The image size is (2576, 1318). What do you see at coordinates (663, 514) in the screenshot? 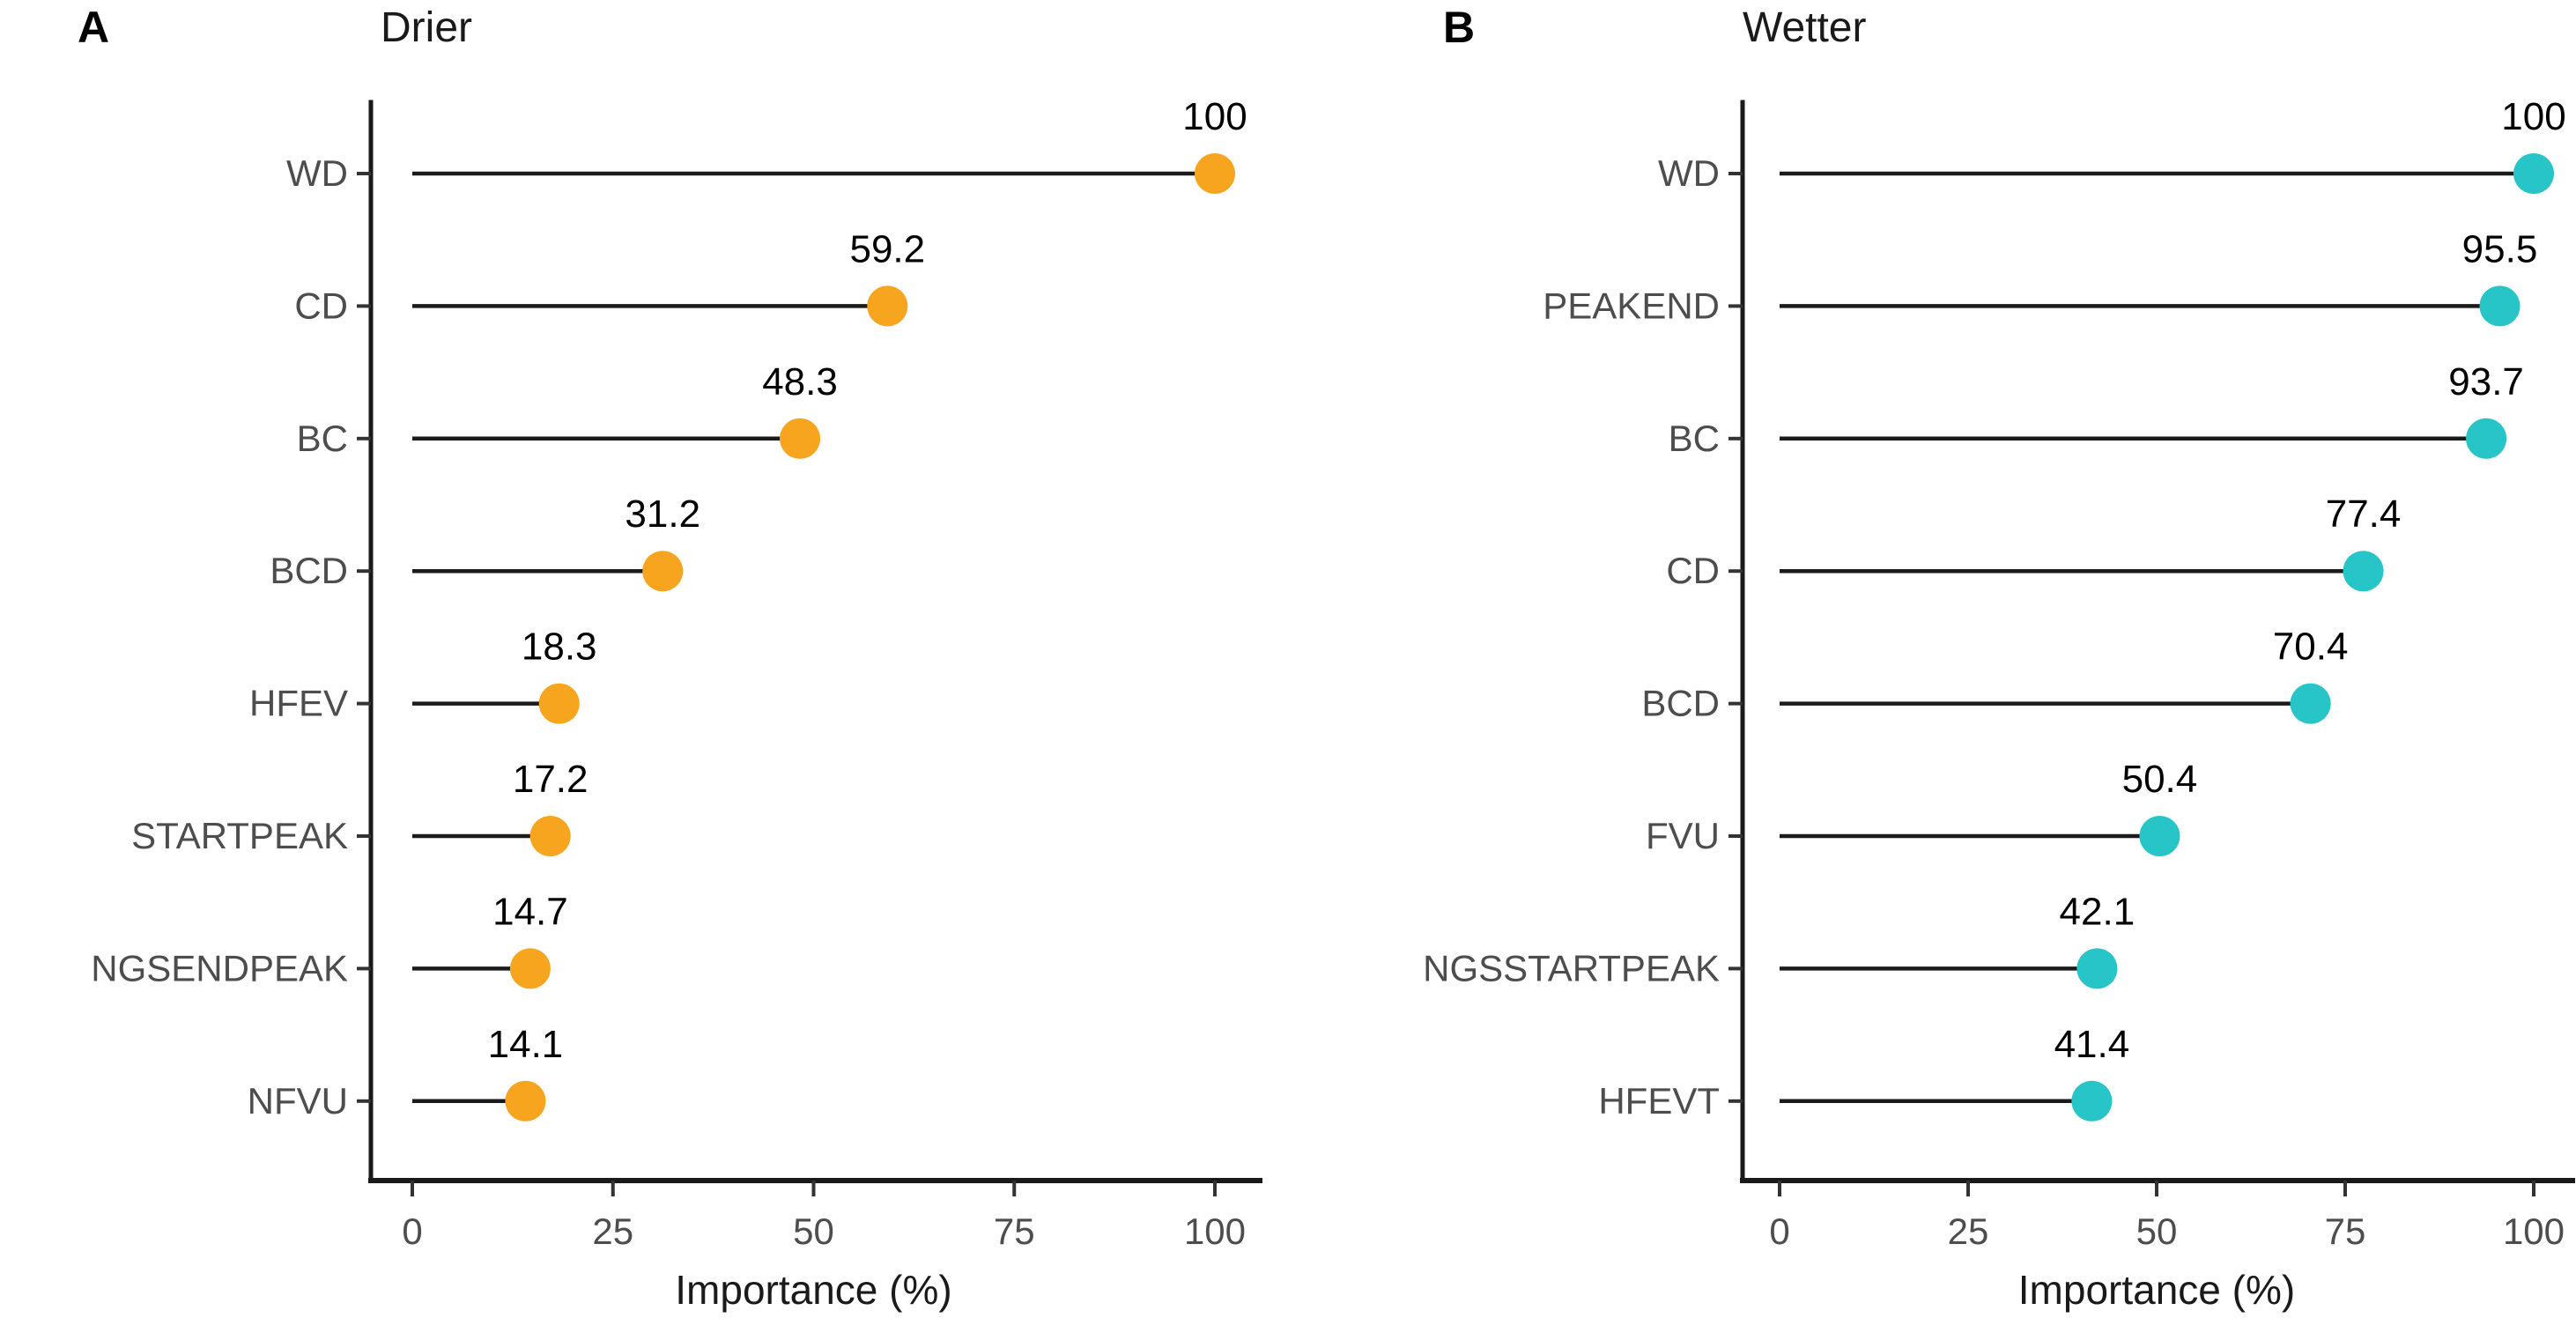
I see `value-label: 31.2` at bounding box center [663, 514].